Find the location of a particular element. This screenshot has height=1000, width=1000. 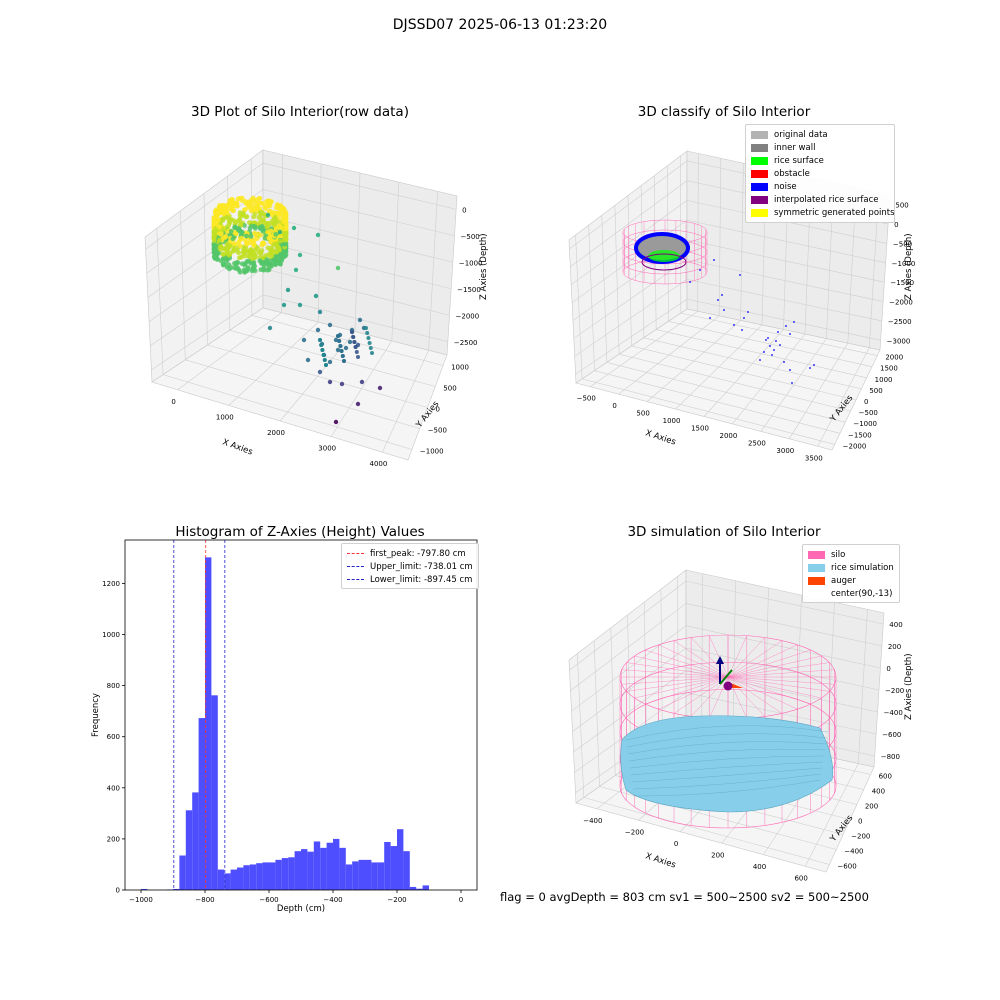

p4-xlabel: X Axies is located at coordinates (660, 860).